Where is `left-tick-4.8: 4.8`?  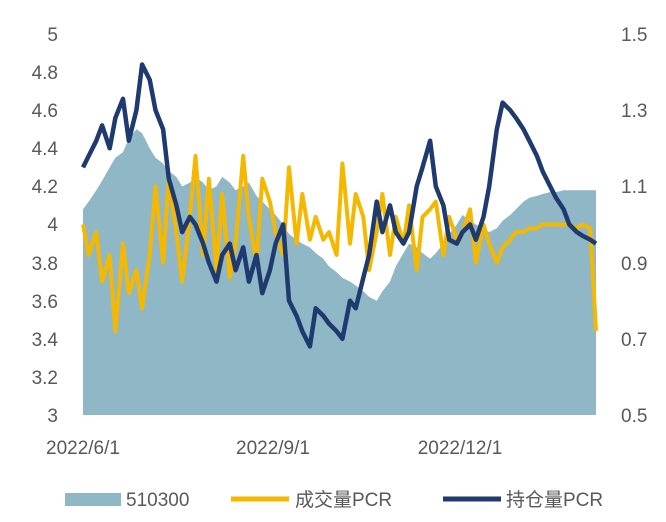 left-tick-4.8: 4.8 is located at coordinates (45, 73).